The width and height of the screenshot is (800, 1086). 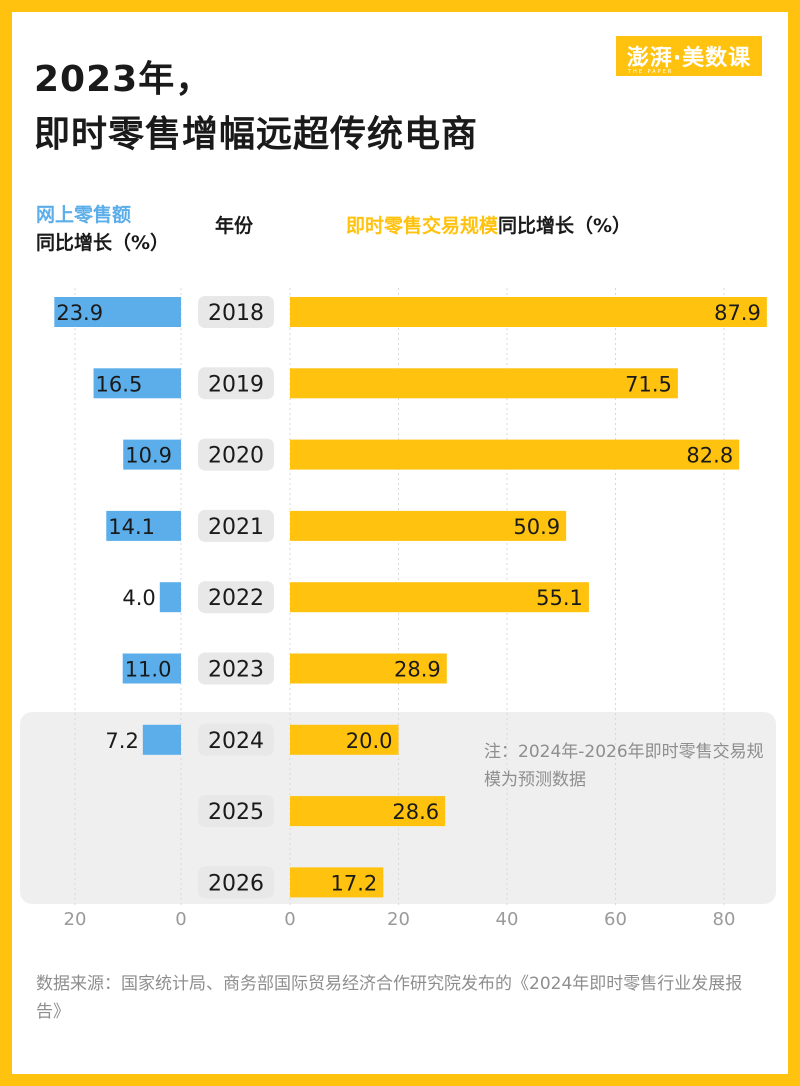 I want to click on instant-retail-value-label: 17.2, so click(x=354, y=883).